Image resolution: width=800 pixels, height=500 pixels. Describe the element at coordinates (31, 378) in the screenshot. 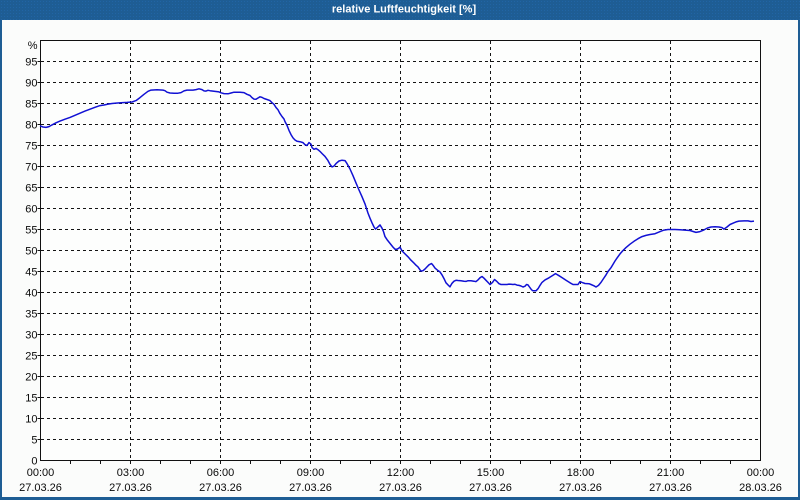

I see `svg-text: 20` at that location.